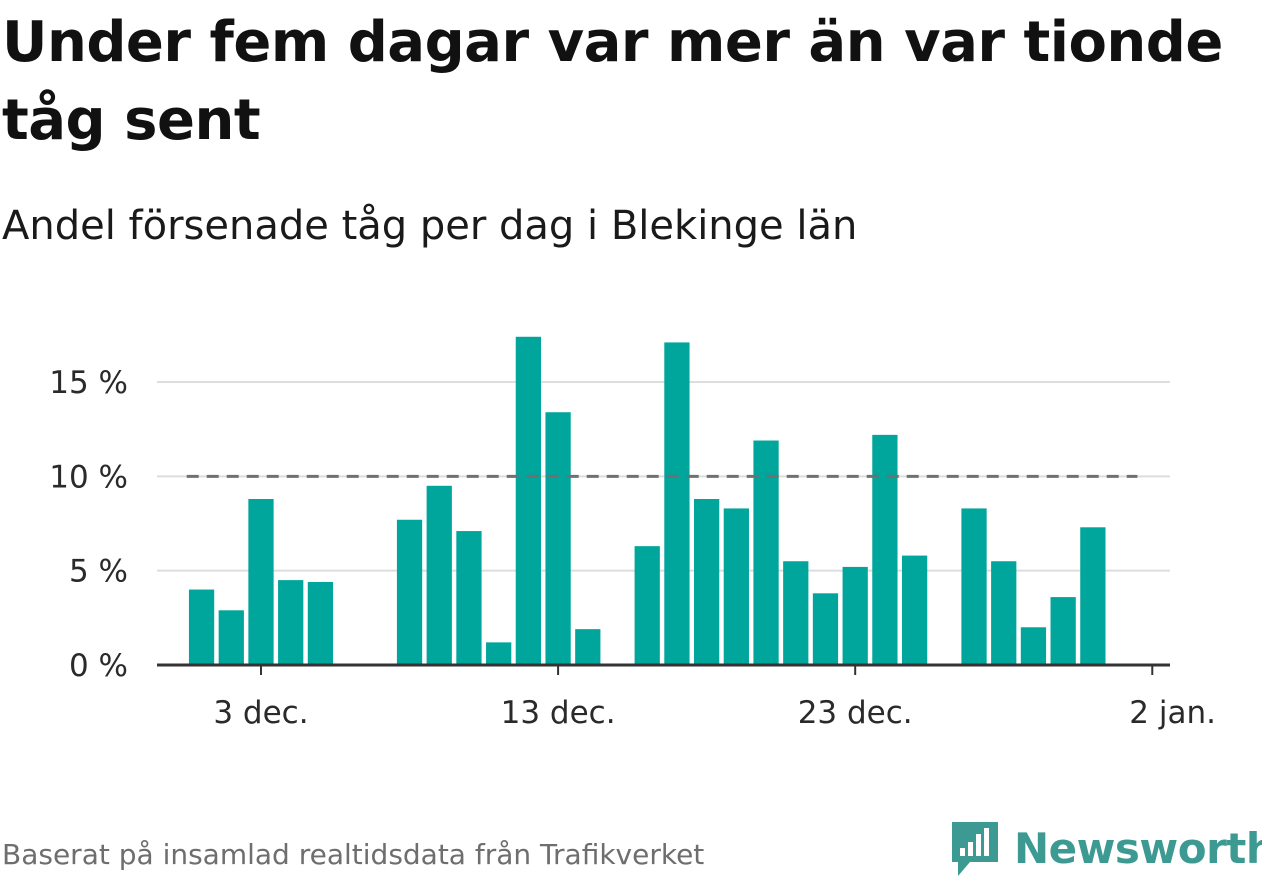  I want to click on y-axis-tick-labels: 0 % 5 % 10 % 15 %, so click(88, 524).